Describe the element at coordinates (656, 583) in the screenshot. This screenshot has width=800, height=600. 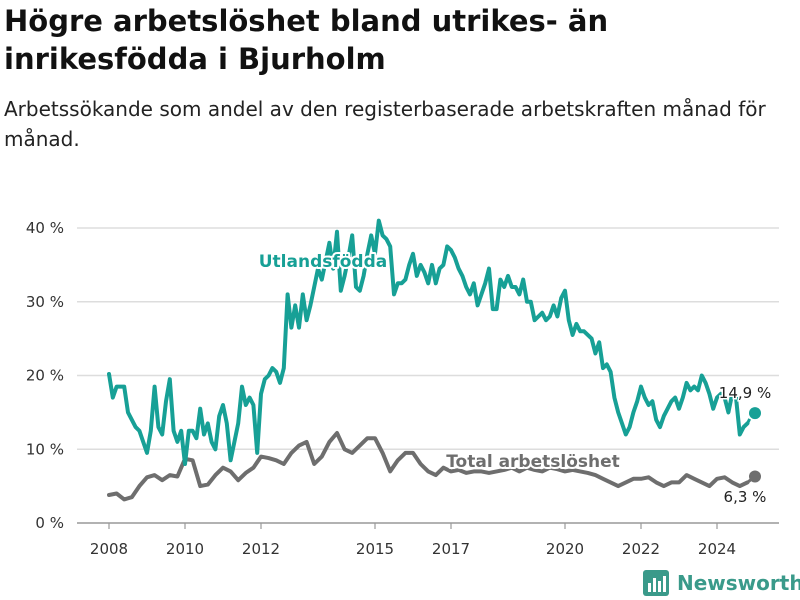
I see `bar-chart-logo-icon` at that location.